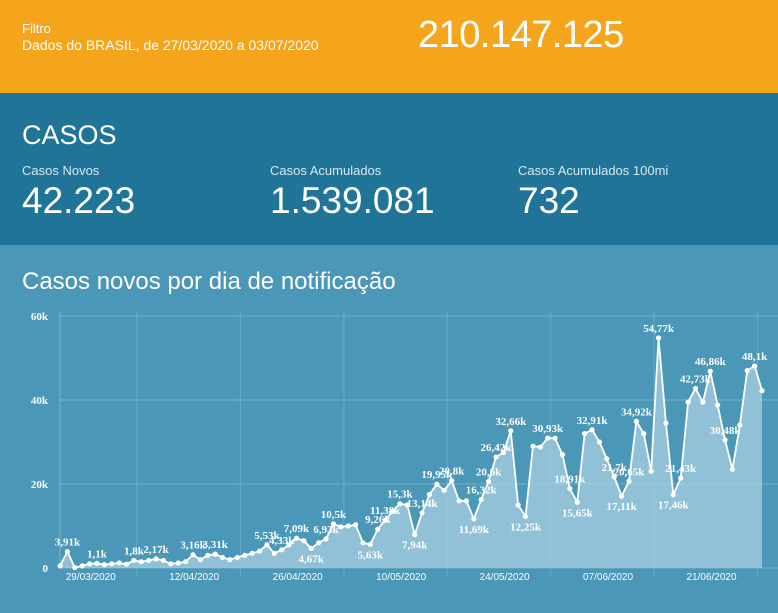 The width and height of the screenshot is (778, 613). I want to click on x-tick-label: 07/06/2020, so click(608, 577).